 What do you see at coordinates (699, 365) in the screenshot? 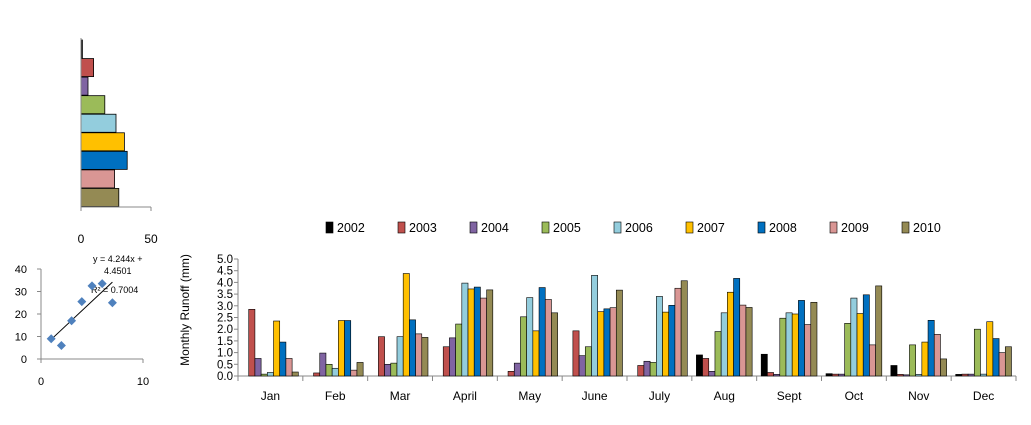
I see `bar-2002-Aug` at bounding box center [699, 365].